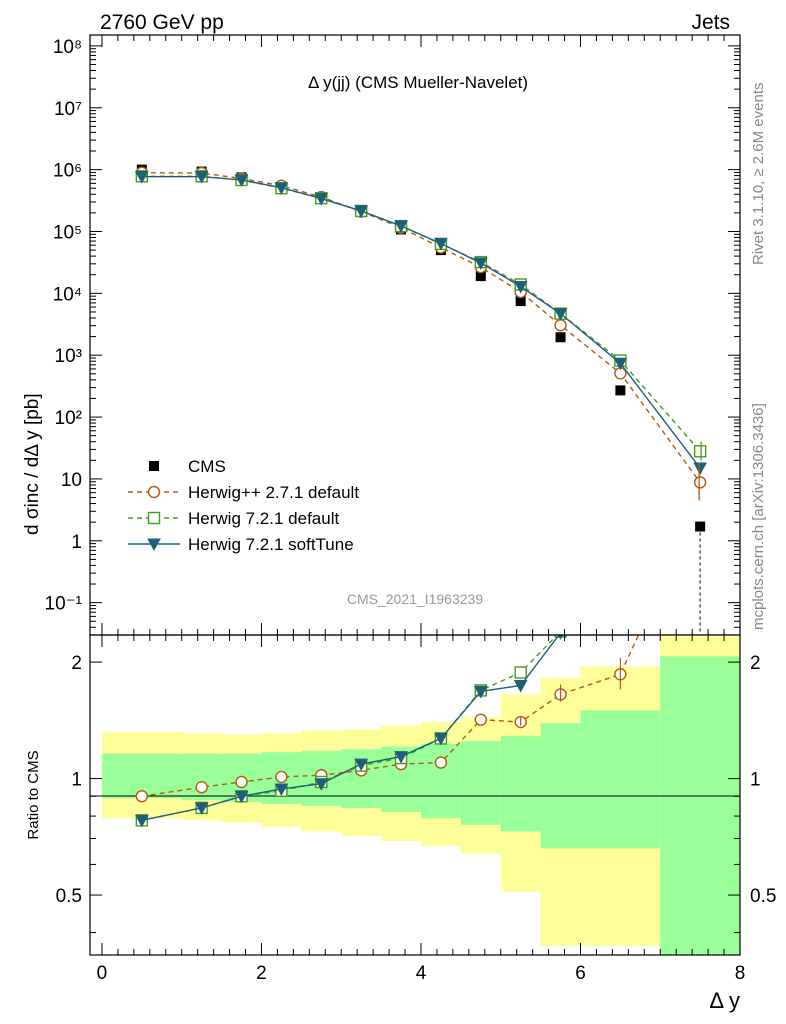 This screenshot has height=1024, width=786. Describe the element at coordinates (271, 544) in the screenshot. I see `legend-label: Herwig 7.2.1 softTune` at that location.